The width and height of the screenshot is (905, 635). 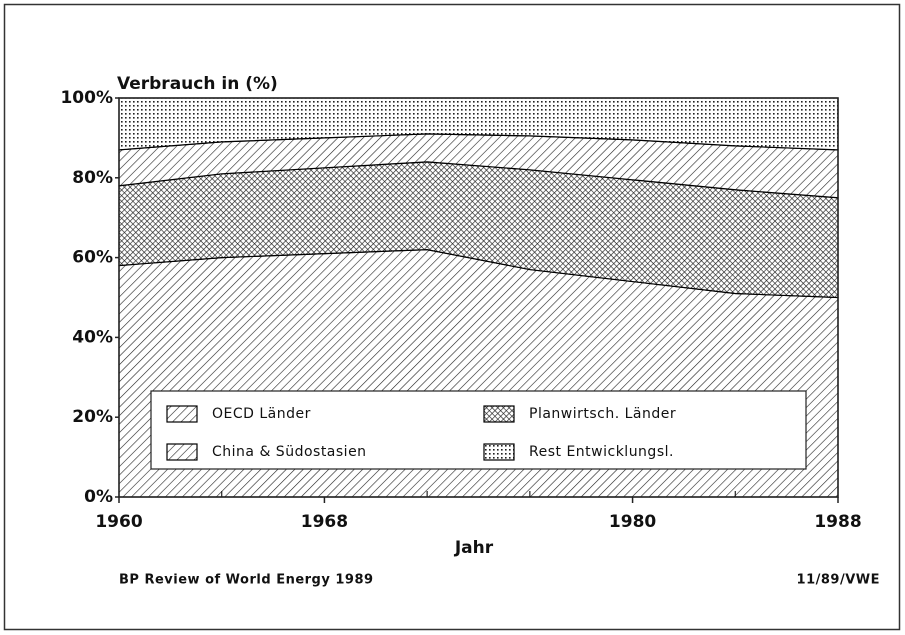 What do you see at coordinates (632, 522) in the screenshot?
I see `x-tick-label: 1980` at bounding box center [632, 522].